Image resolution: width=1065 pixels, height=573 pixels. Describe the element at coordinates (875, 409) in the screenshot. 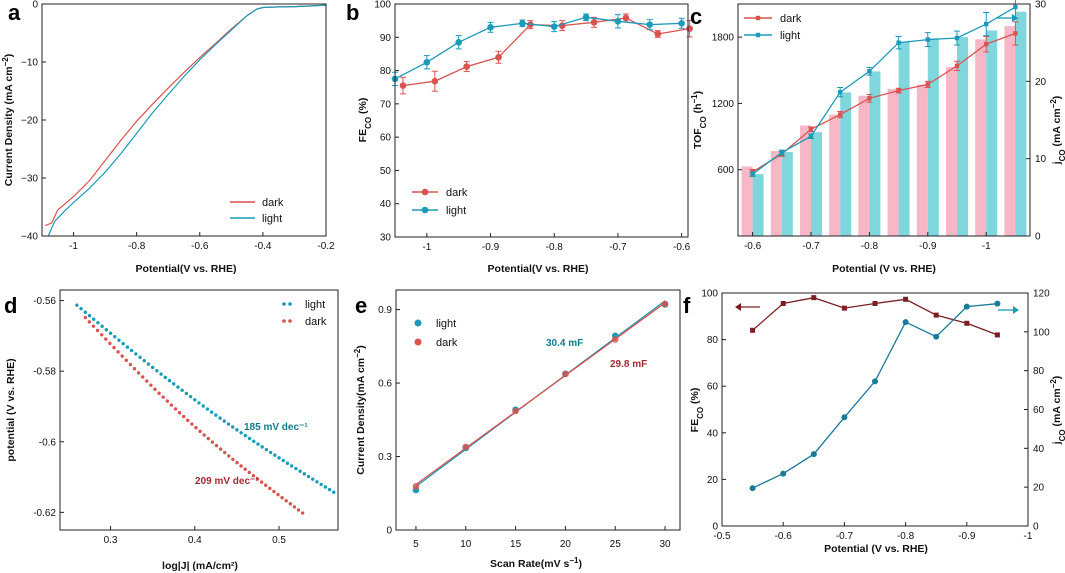

I see `panel-f-frame` at that location.